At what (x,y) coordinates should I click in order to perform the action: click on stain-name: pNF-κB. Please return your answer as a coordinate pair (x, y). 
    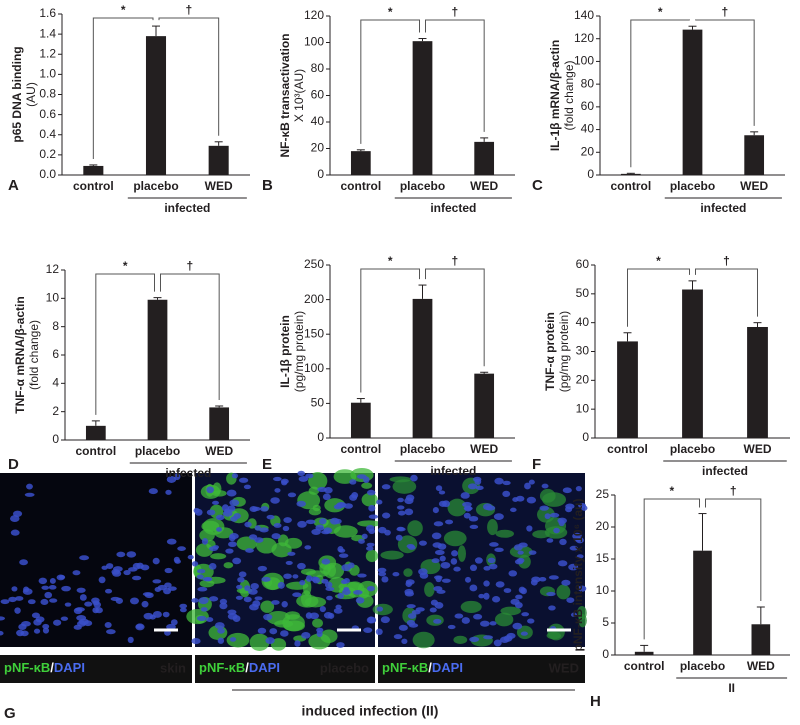
    Looking at the image, I should click on (27, 667).